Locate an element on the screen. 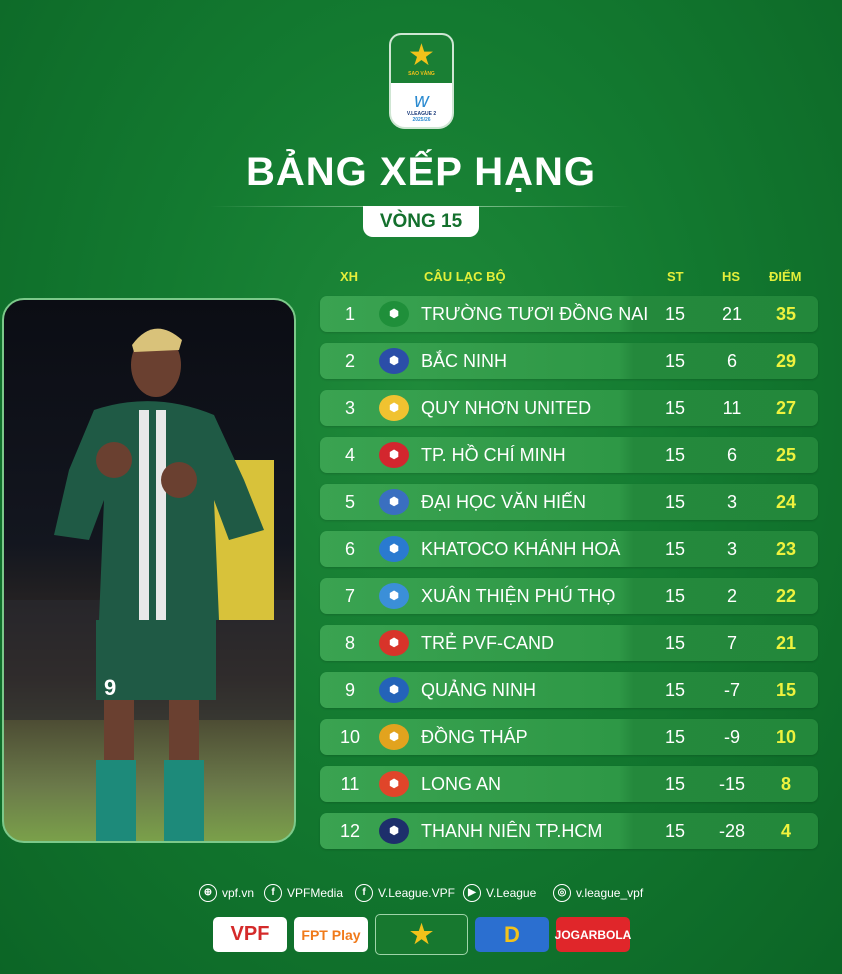  points: 29 is located at coordinates (786, 361).